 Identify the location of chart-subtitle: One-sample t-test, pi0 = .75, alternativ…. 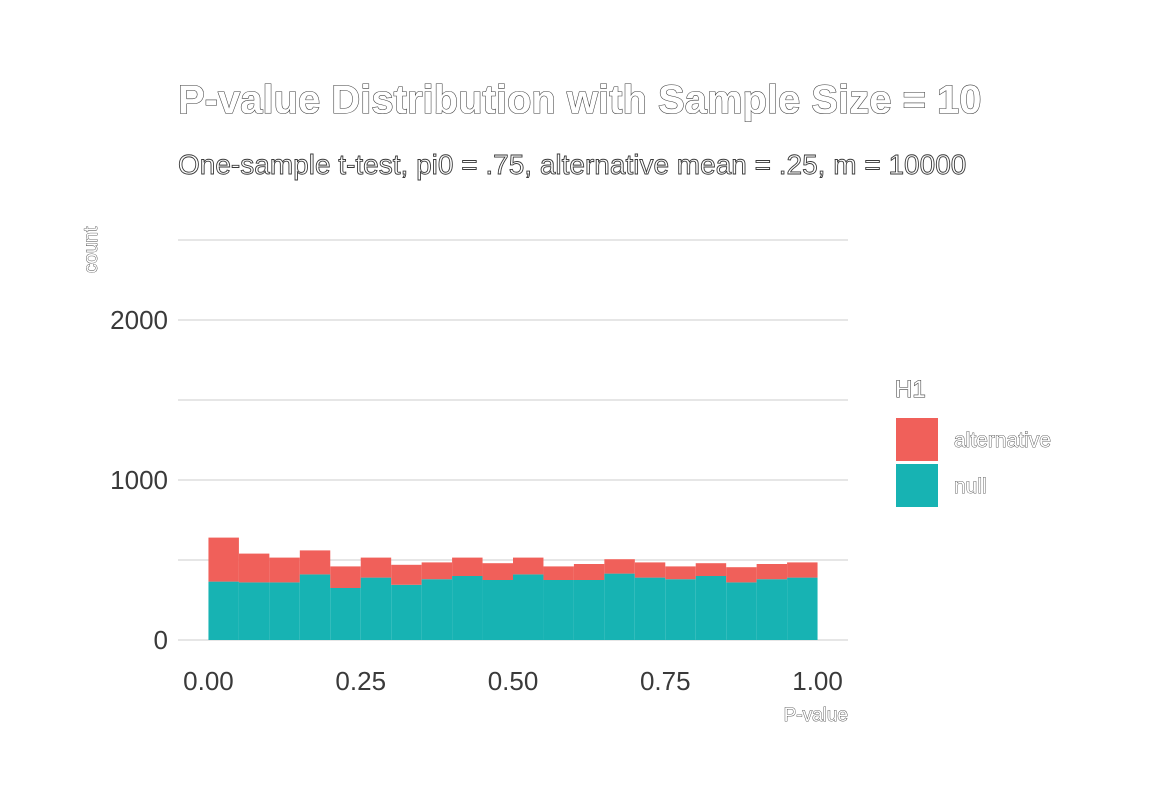
(572, 164).